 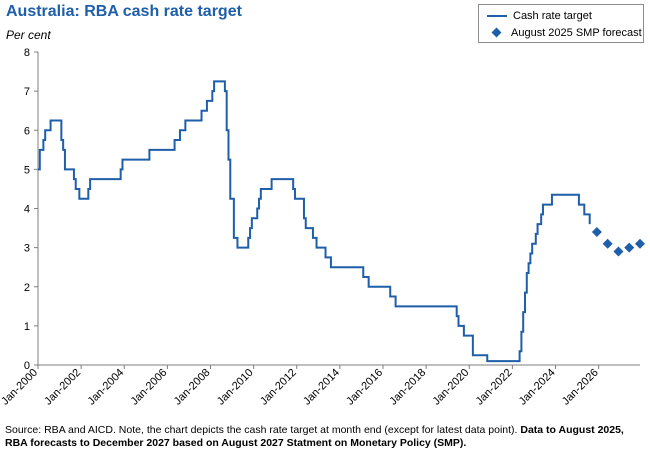 I want to click on y-tick-label: 7, so click(x=27, y=92).